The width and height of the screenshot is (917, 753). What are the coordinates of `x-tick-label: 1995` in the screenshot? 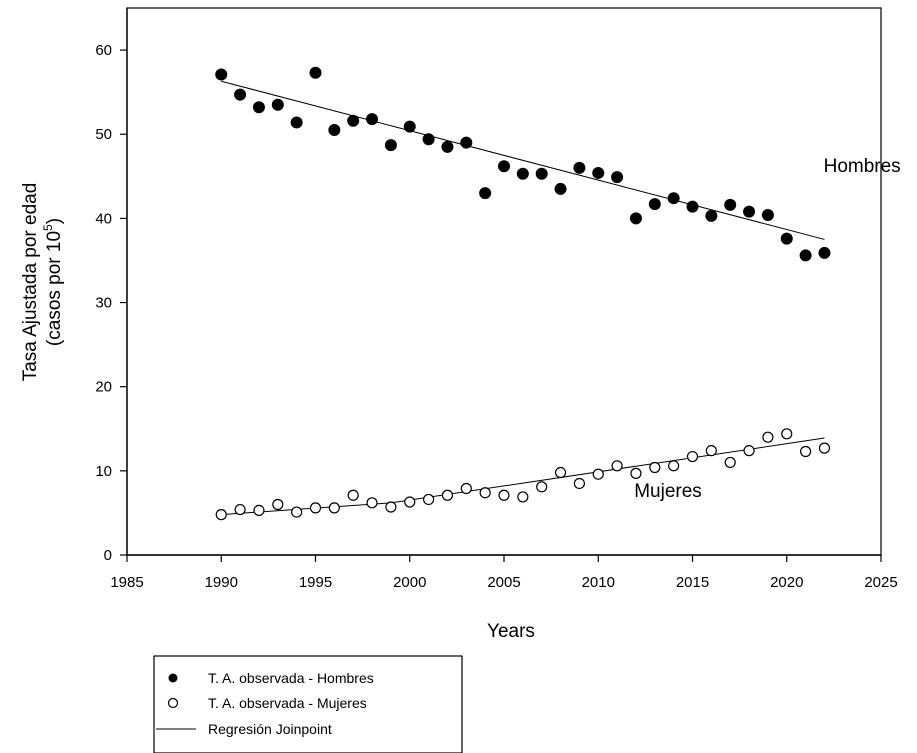 It's located at (315, 582).